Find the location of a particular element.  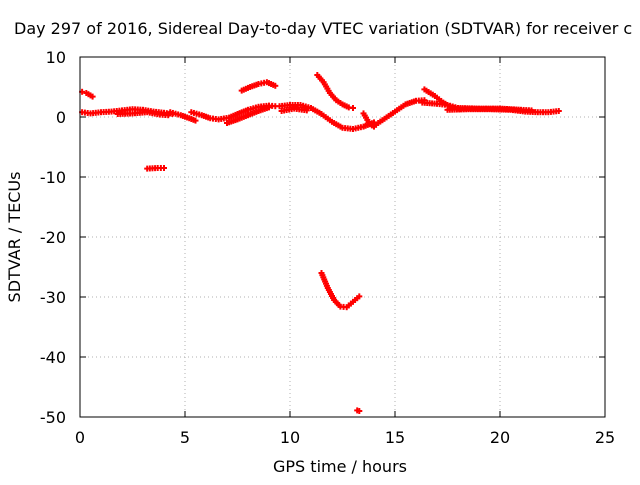

y-tick-label: -40 is located at coordinates (53, 357).